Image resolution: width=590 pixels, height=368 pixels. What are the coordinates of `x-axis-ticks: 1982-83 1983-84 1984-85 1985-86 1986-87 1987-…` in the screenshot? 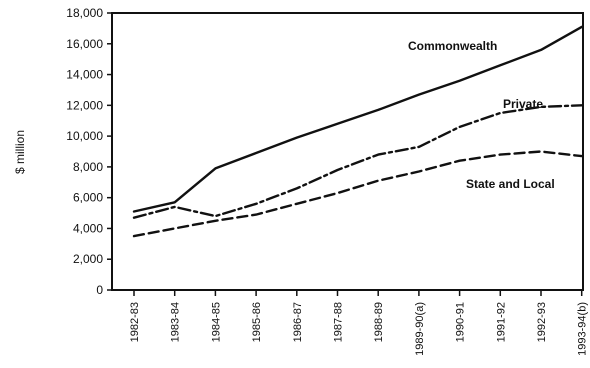 It's located at (359, 323).